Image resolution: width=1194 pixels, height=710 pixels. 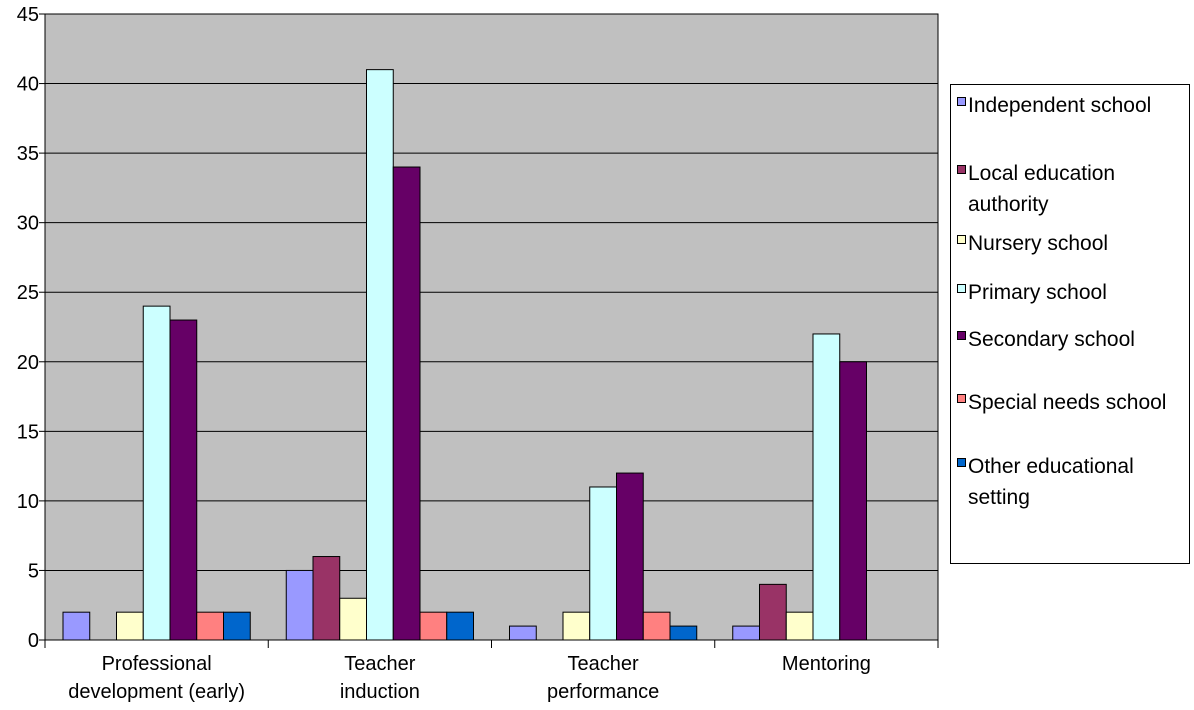 What do you see at coordinates (28, 85) in the screenshot?
I see `y-tick-label: 40` at bounding box center [28, 85].